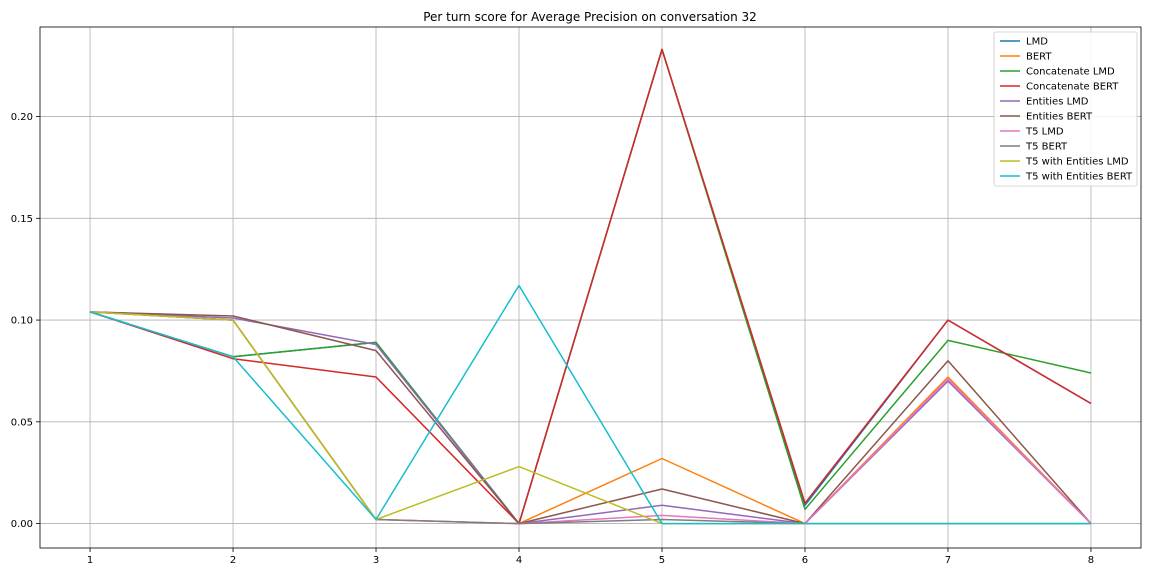 The image size is (1152, 576). What do you see at coordinates (376, 560) in the screenshot?
I see `x-tick-label: 3` at bounding box center [376, 560].